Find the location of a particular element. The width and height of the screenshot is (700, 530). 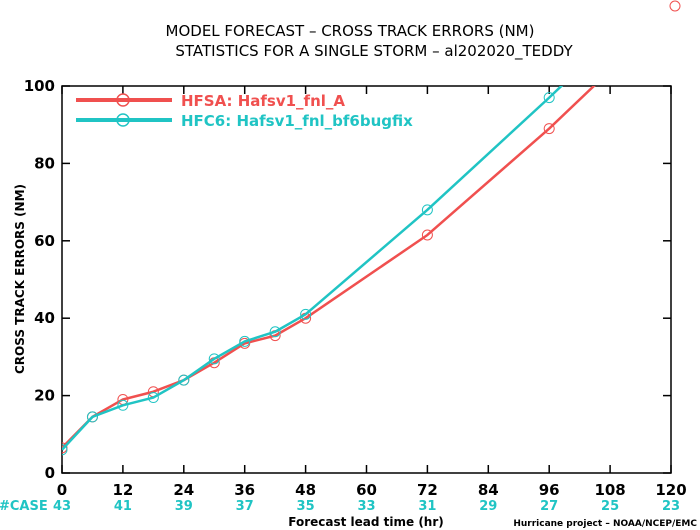

case-count: 39 is located at coordinates (184, 506).